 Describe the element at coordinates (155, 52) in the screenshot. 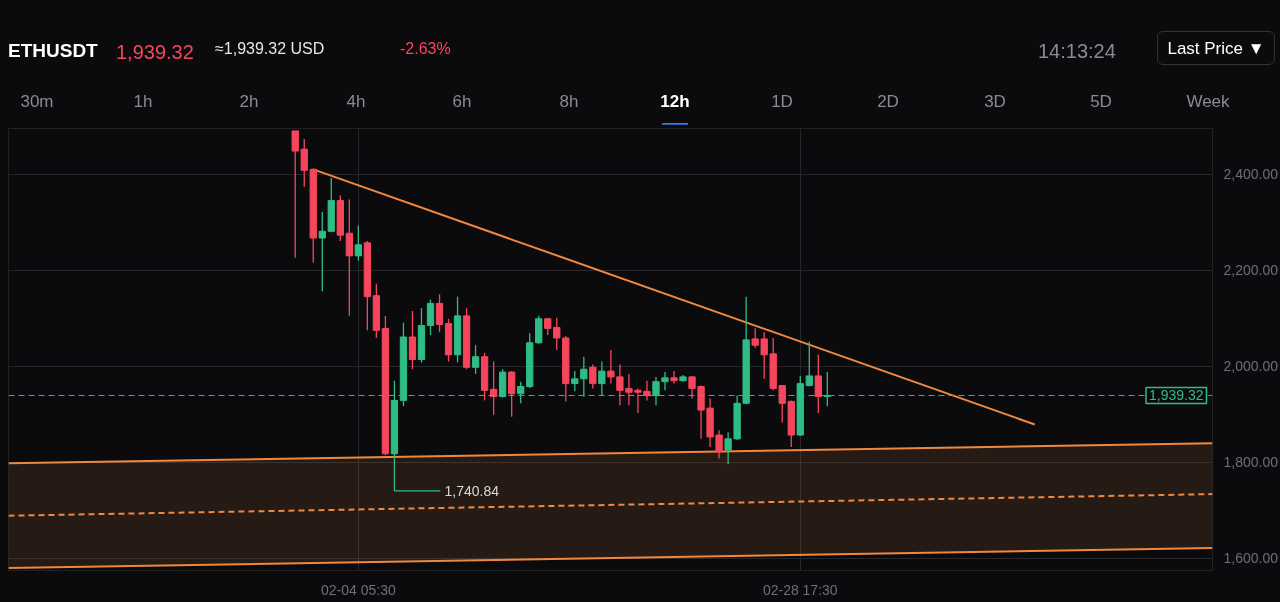

I see `text: 1,939.32` at that location.